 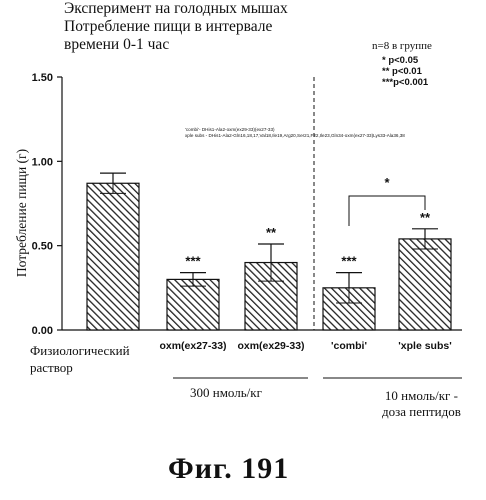 What do you see at coordinates (228, 469) in the screenshot?
I see `figure-label: Фиг. 191` at bounding box center [228, 469].